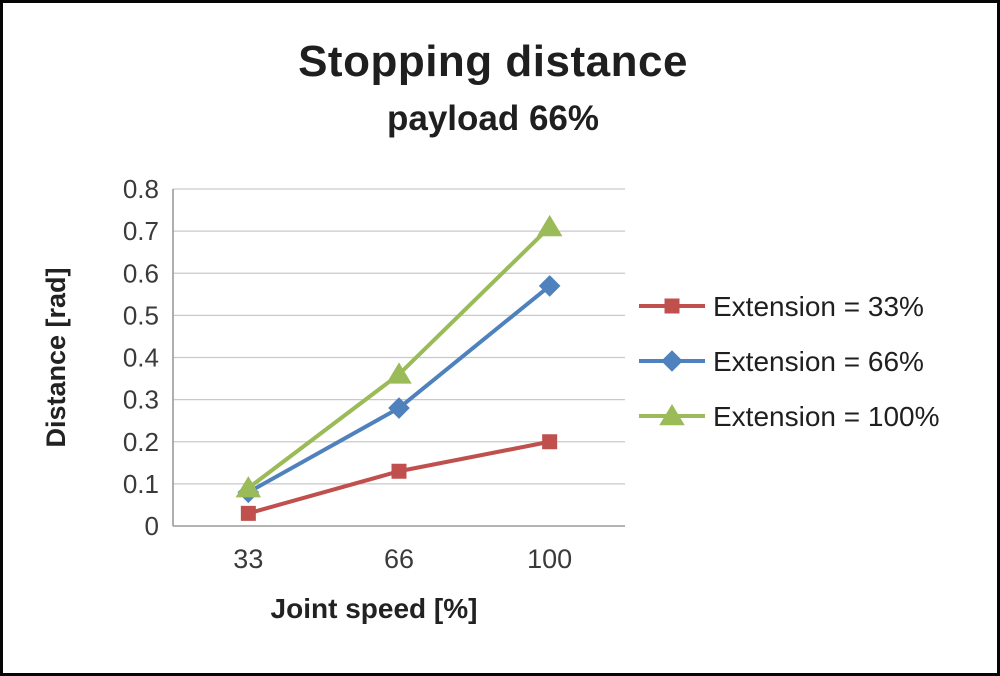  I want to click on x-tick-label: 66, so click(399, 559).